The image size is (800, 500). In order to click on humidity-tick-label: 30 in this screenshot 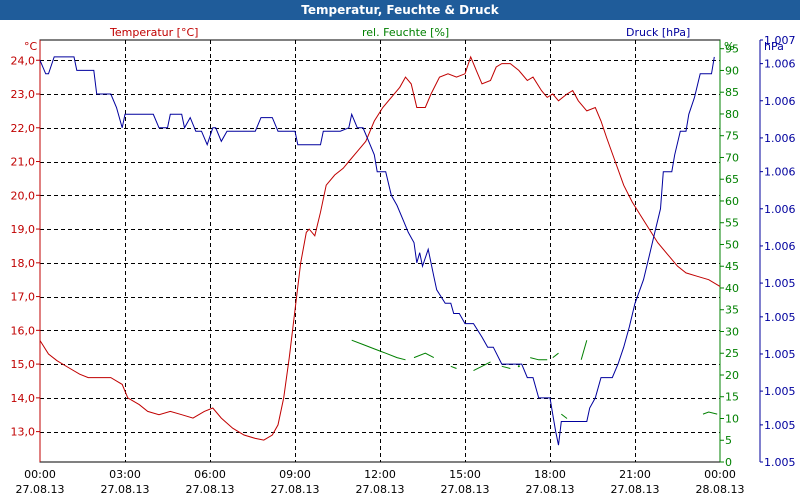, I will do `click(732, 331)`.